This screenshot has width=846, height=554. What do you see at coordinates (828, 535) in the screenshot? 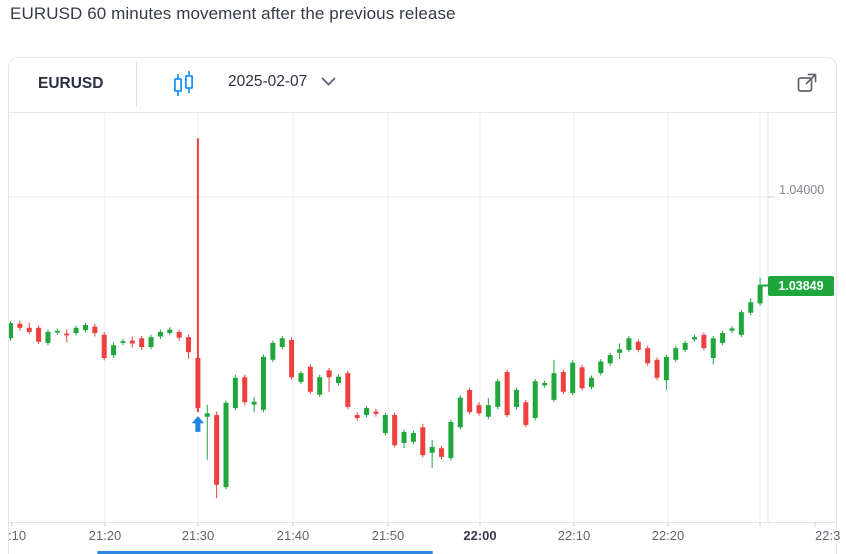
I see `x-axis-label: 22:3` at bounding box center [828, 535].